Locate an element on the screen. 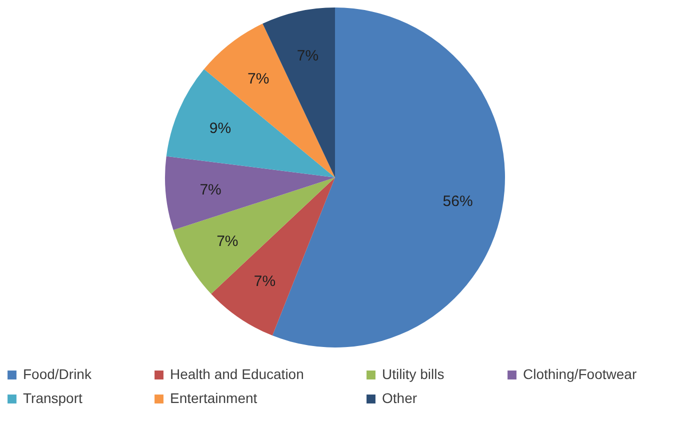  legend-label: Clothing/Footwear is located at coordinates (580, 374).